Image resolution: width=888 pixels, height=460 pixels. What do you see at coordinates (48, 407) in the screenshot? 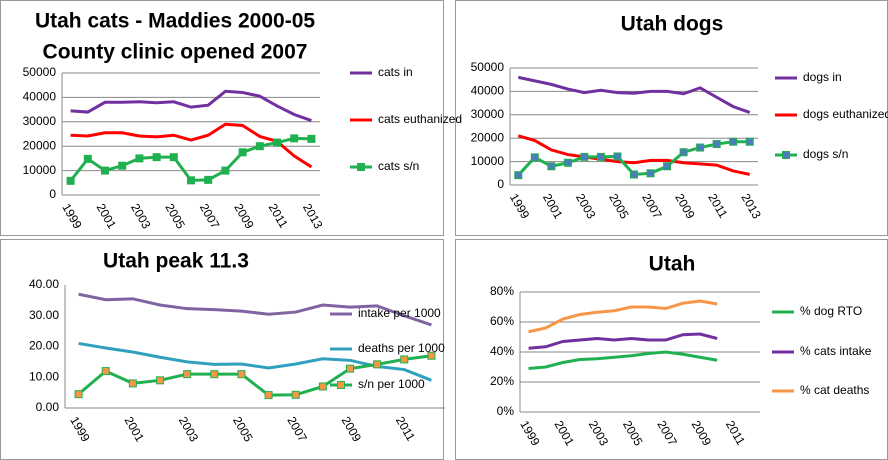
I see `y-tick-label: 0.00` at bounding box center [48, 407].